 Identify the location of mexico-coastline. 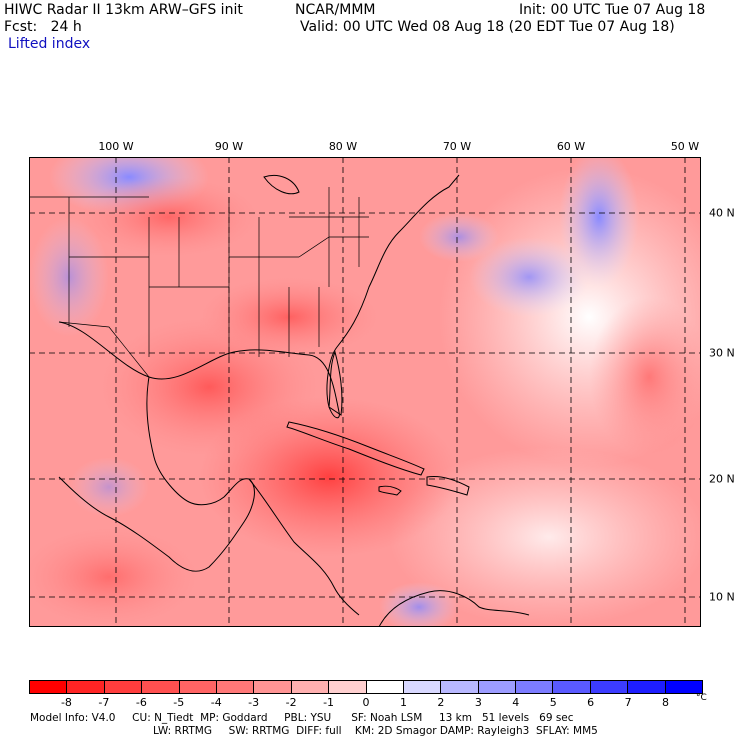
(156, 474).